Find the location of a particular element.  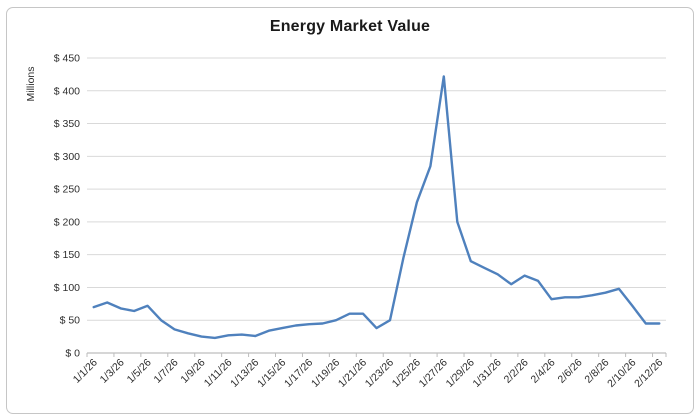

y-tick-label: $ 0 is located at coordinates (72, 354).